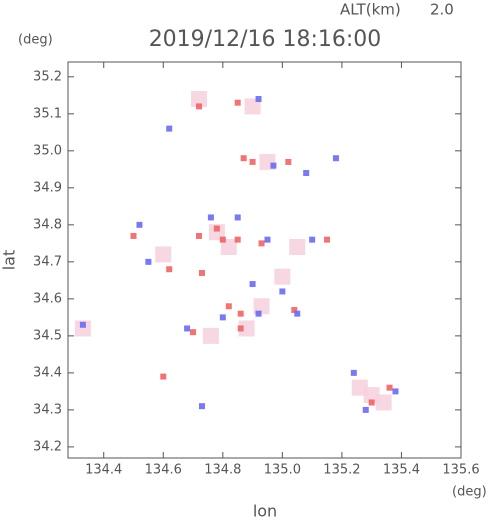  I want to click on altitude-label: ALT(km), so click(370, 10).